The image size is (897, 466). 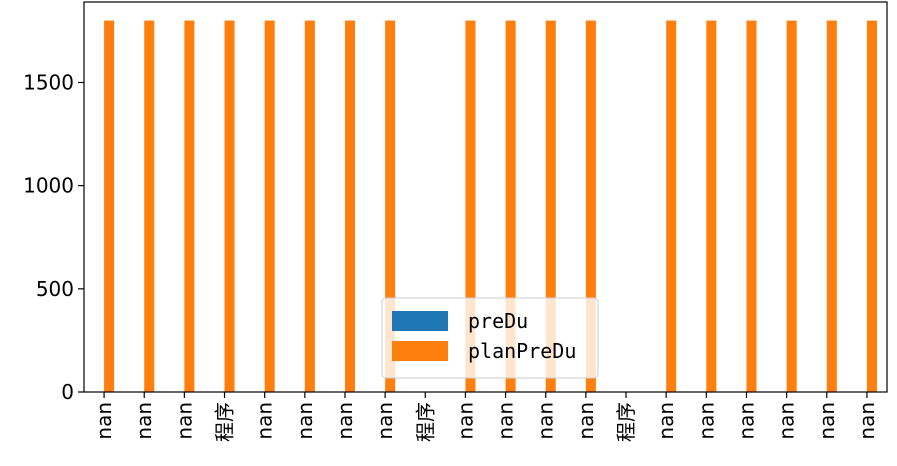 I want to click on y-tick-label: 500, so click(x=55, y=289).